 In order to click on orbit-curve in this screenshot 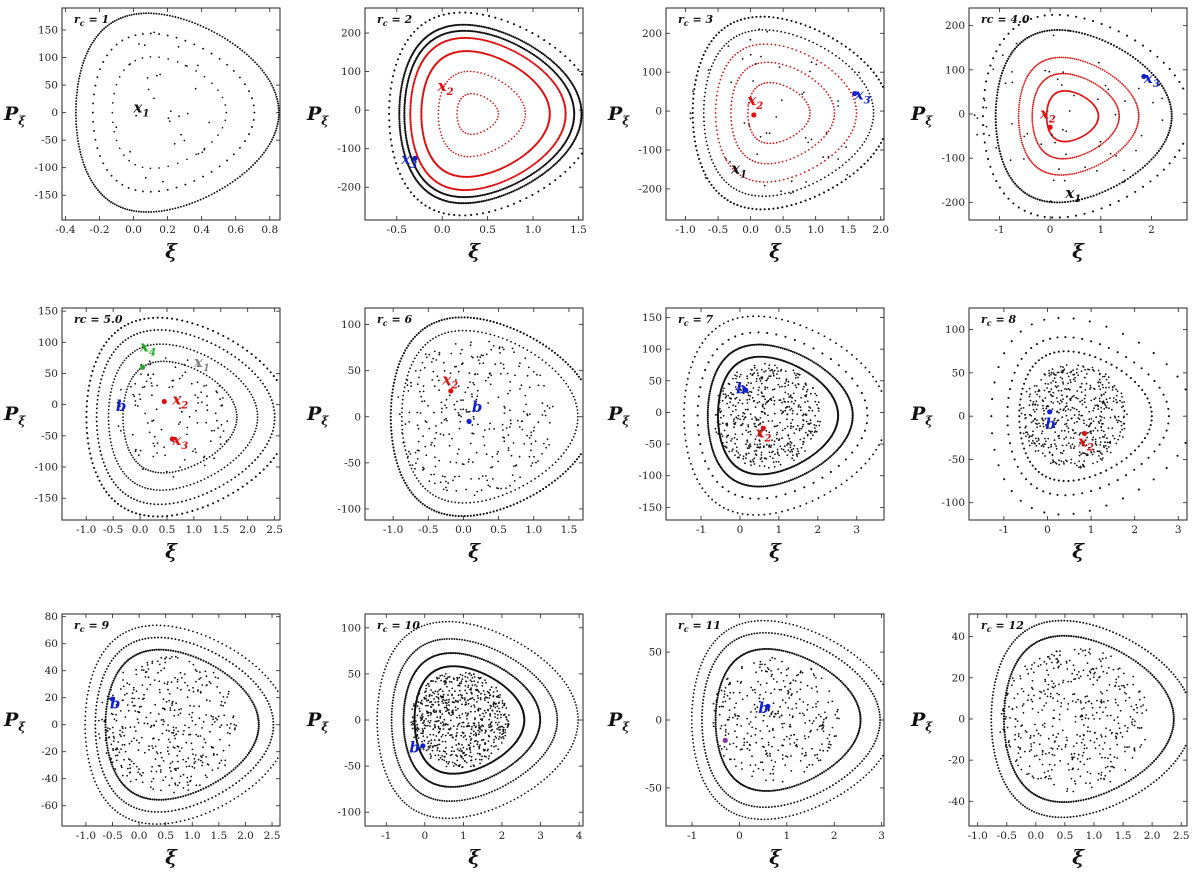, I will do `click(1076, 116)`.